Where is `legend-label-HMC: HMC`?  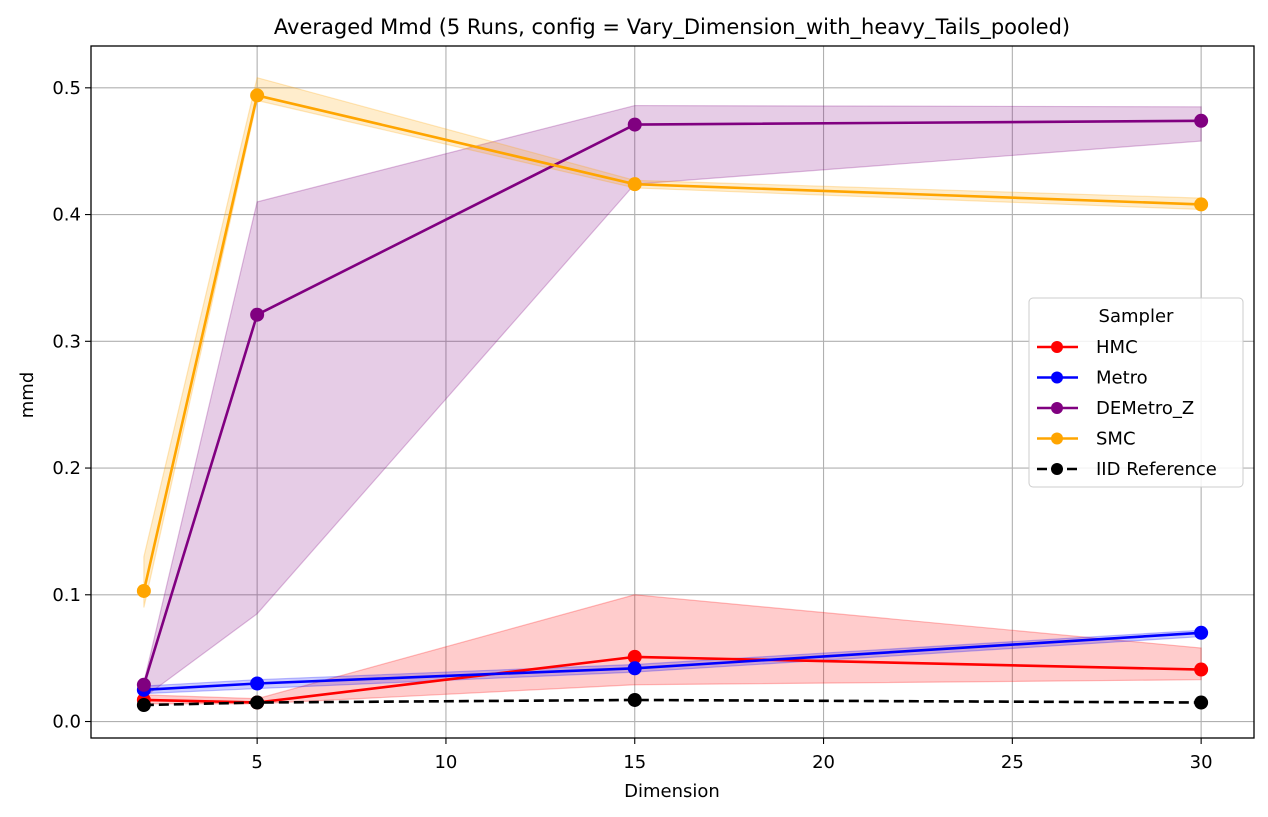 legend-label-HMC: HMC is located at coordinates (1117, 347).